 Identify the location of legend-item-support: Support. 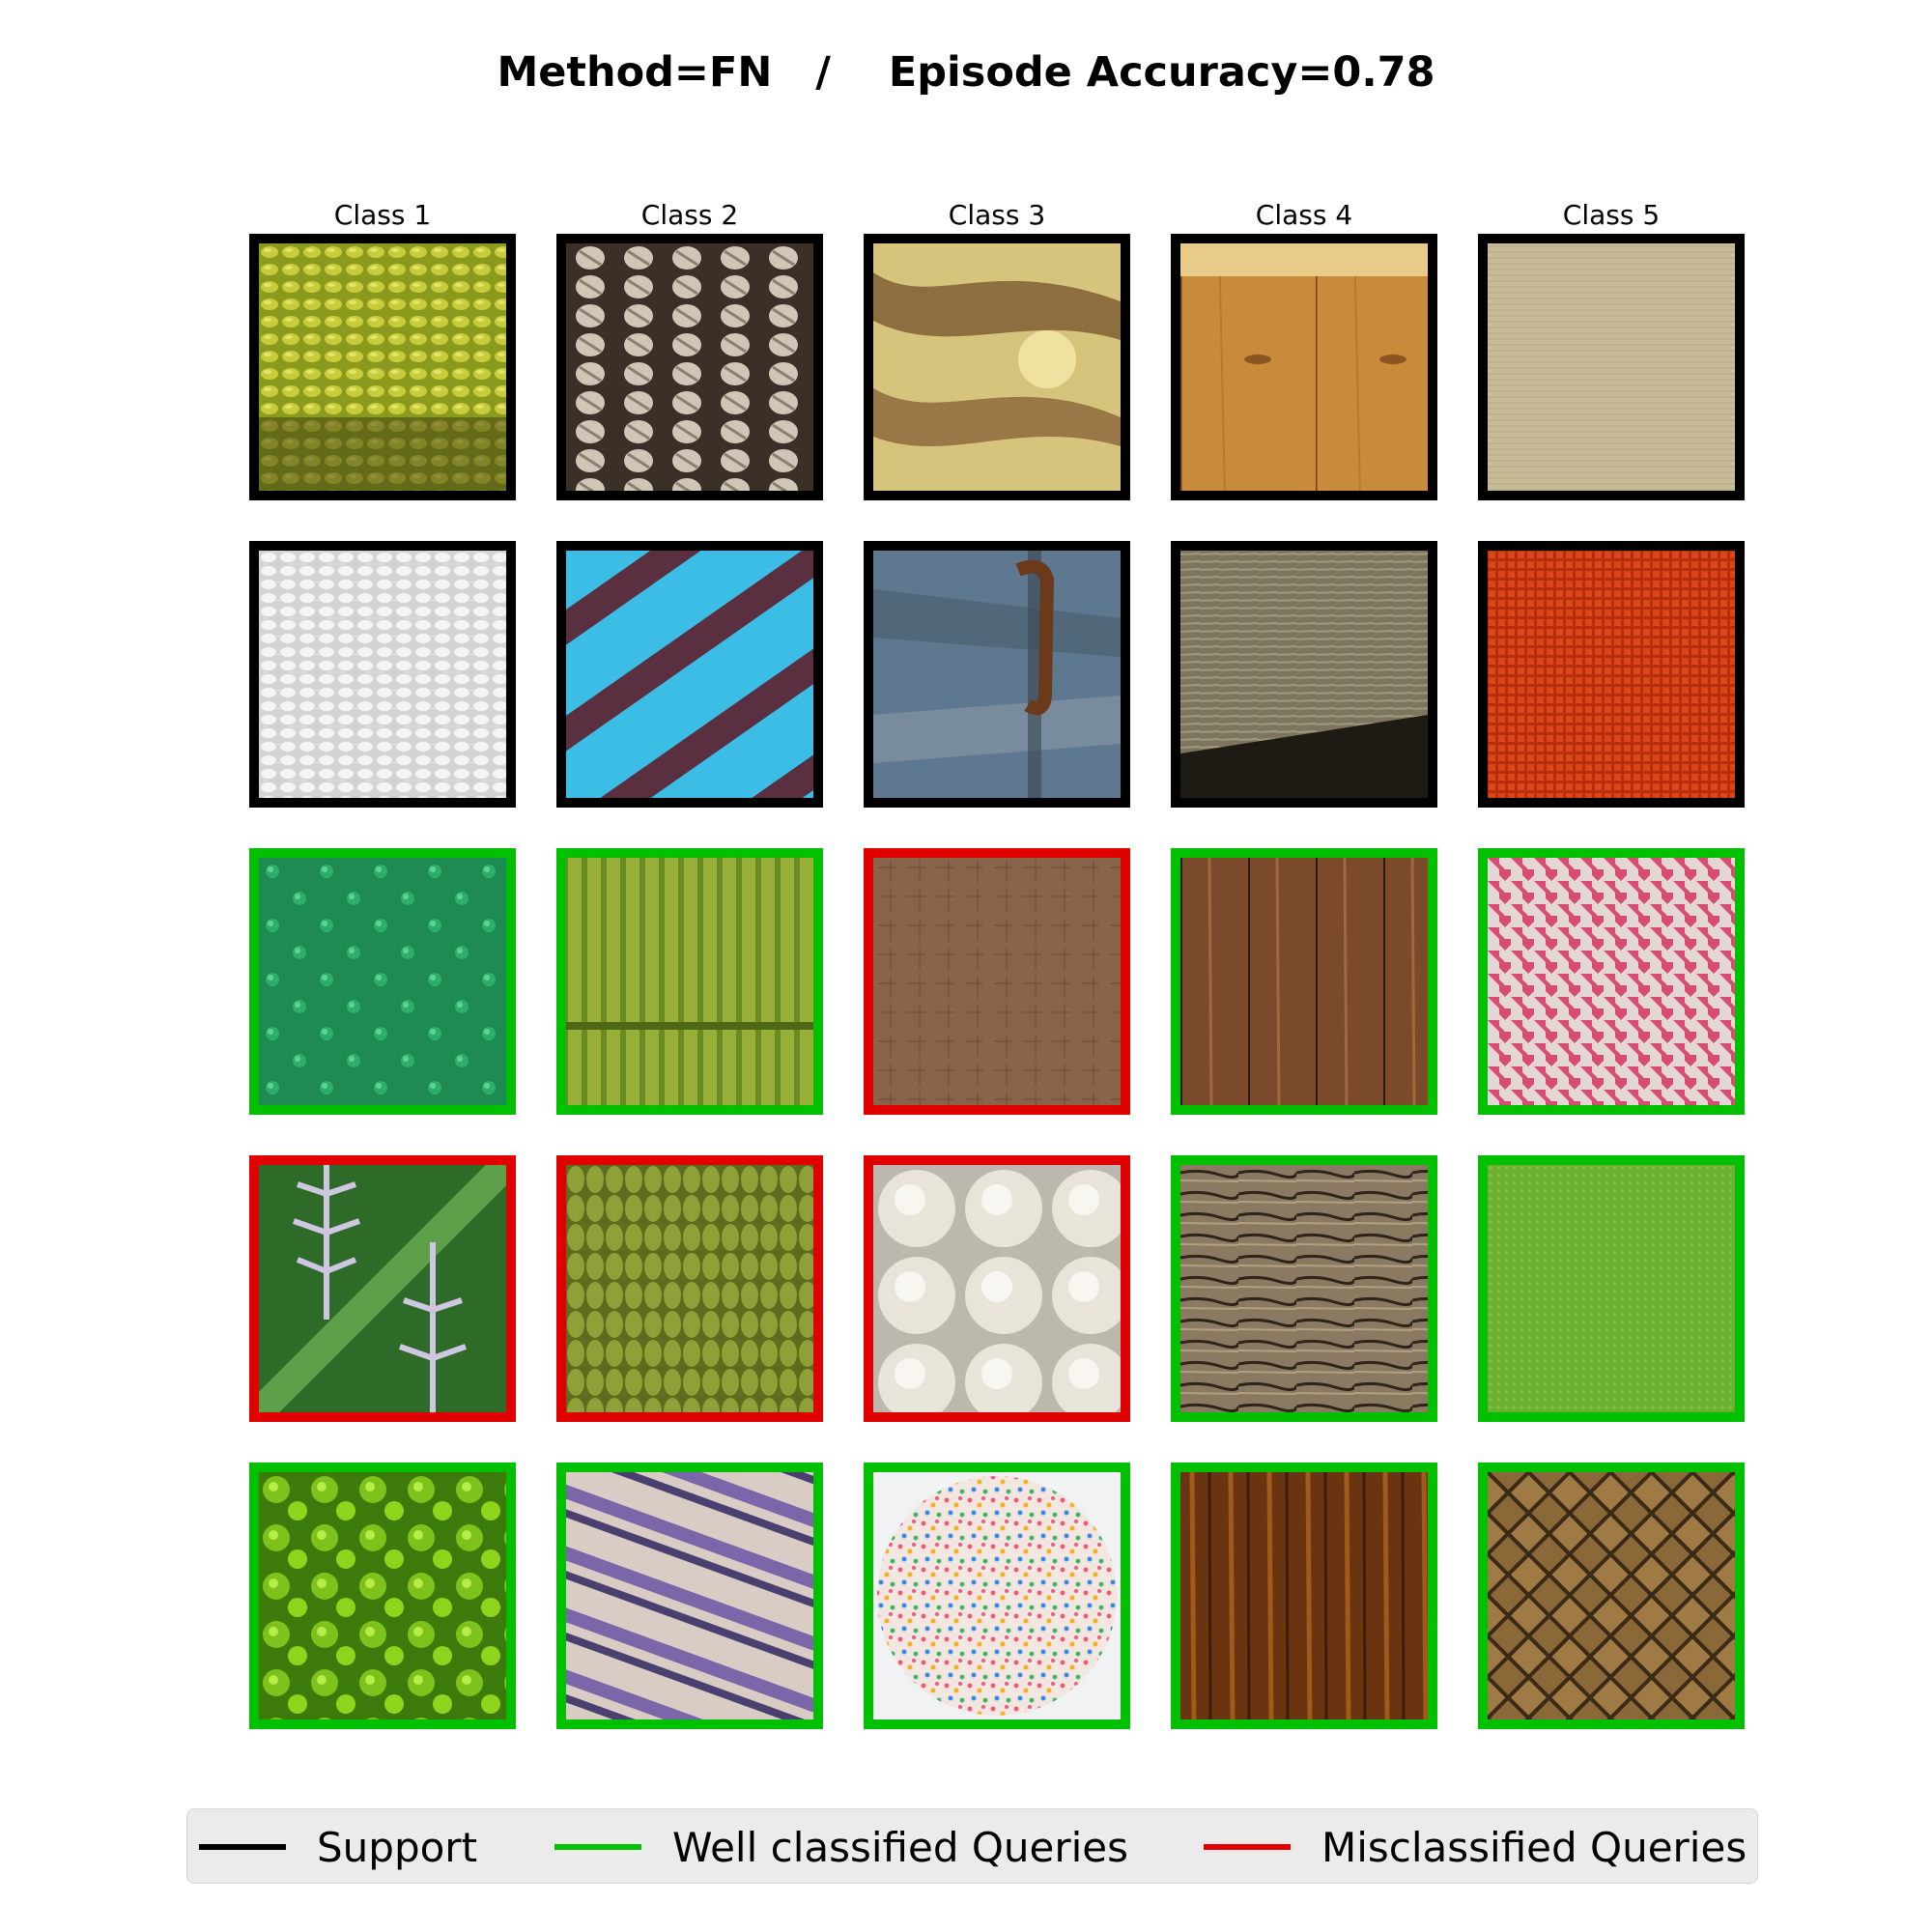
(338, 1847).